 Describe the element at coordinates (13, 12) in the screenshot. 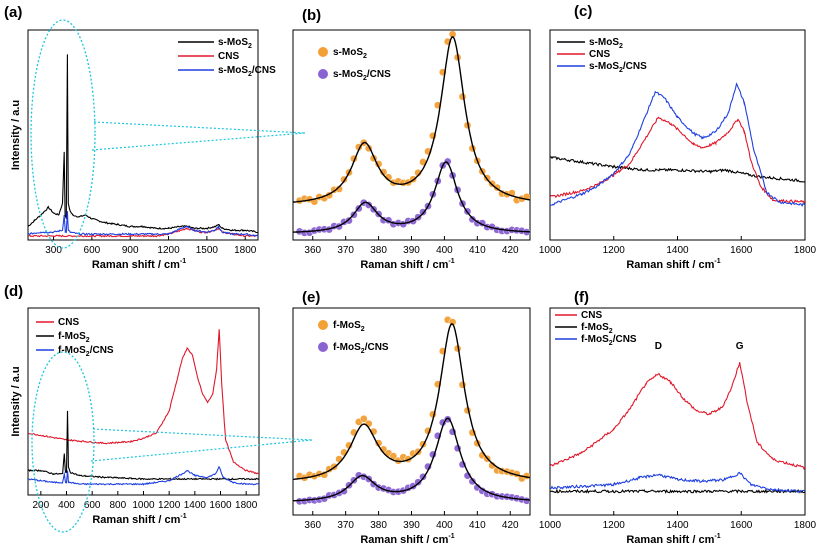

I see `panel-label: (a)` at that location.